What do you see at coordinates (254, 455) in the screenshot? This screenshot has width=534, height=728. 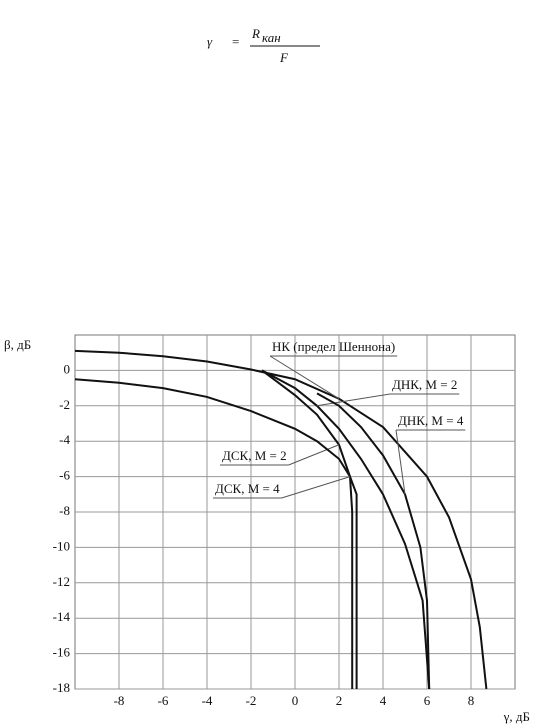 I see `series-label: ДСК, M = 2` at bounding box center [254, 455].